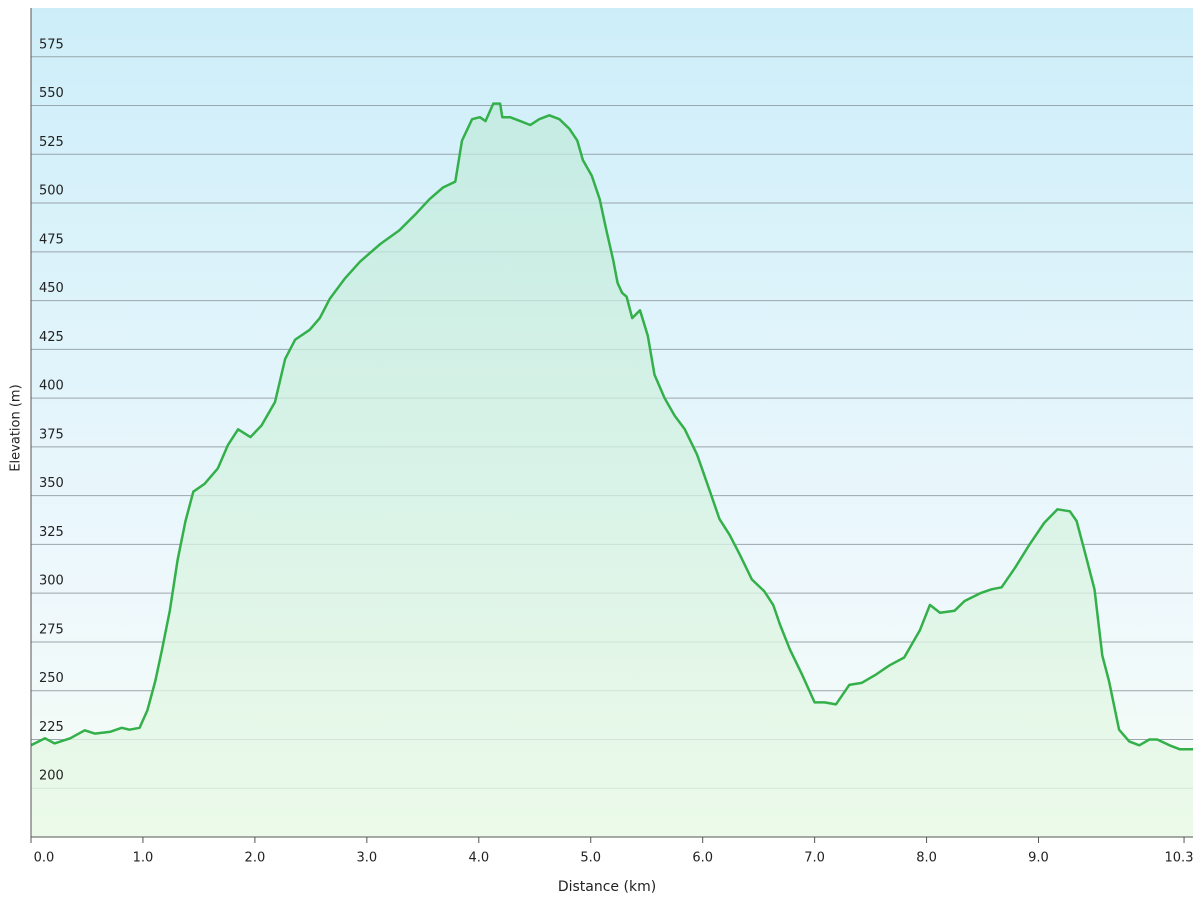 The width and height of the screenshot is (1200, 900). Describe the element at coordinates (1179, 858) in the screenshot. I see `x-tick-label: 10.3` at that location.